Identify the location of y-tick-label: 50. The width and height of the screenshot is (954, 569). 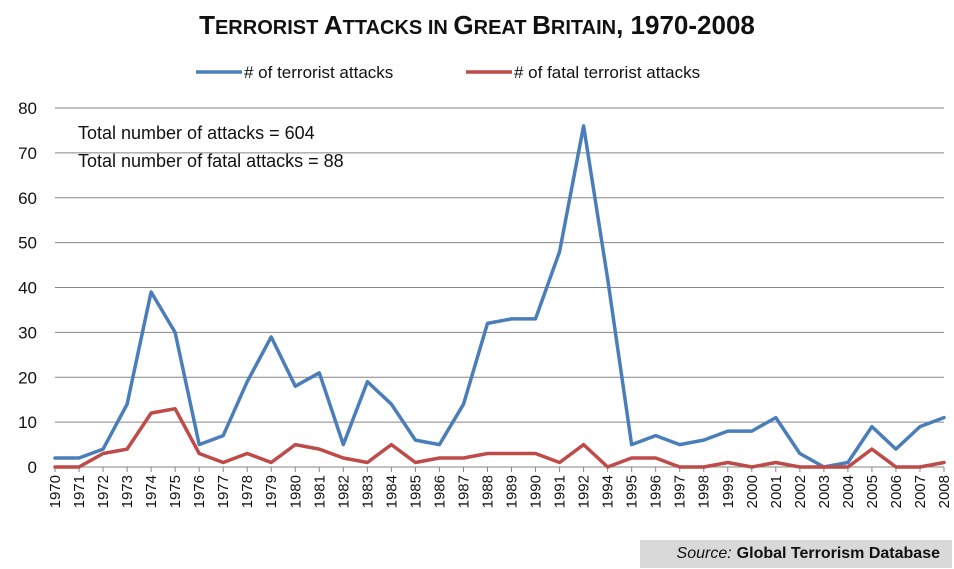
(27, 243).